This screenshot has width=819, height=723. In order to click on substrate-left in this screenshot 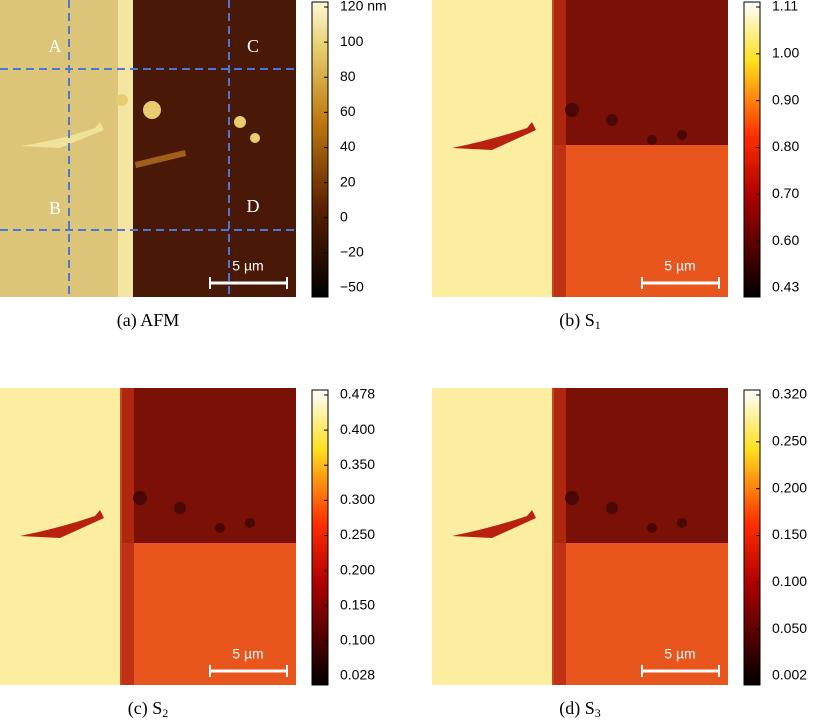, I will do `click(60, 148)`.